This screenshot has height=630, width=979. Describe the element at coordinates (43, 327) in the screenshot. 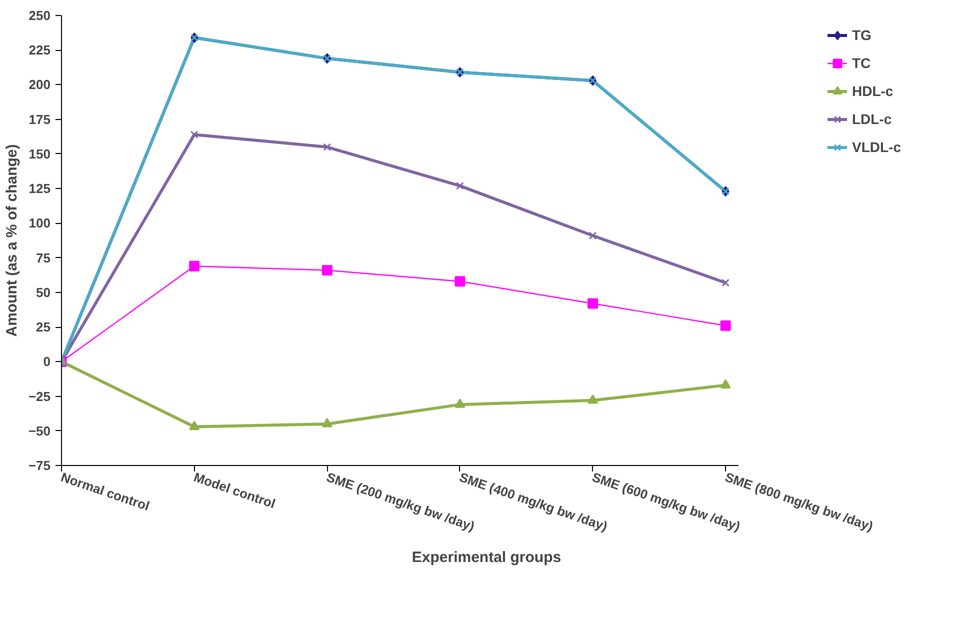

I see `y-tick-label: 25` at that location.